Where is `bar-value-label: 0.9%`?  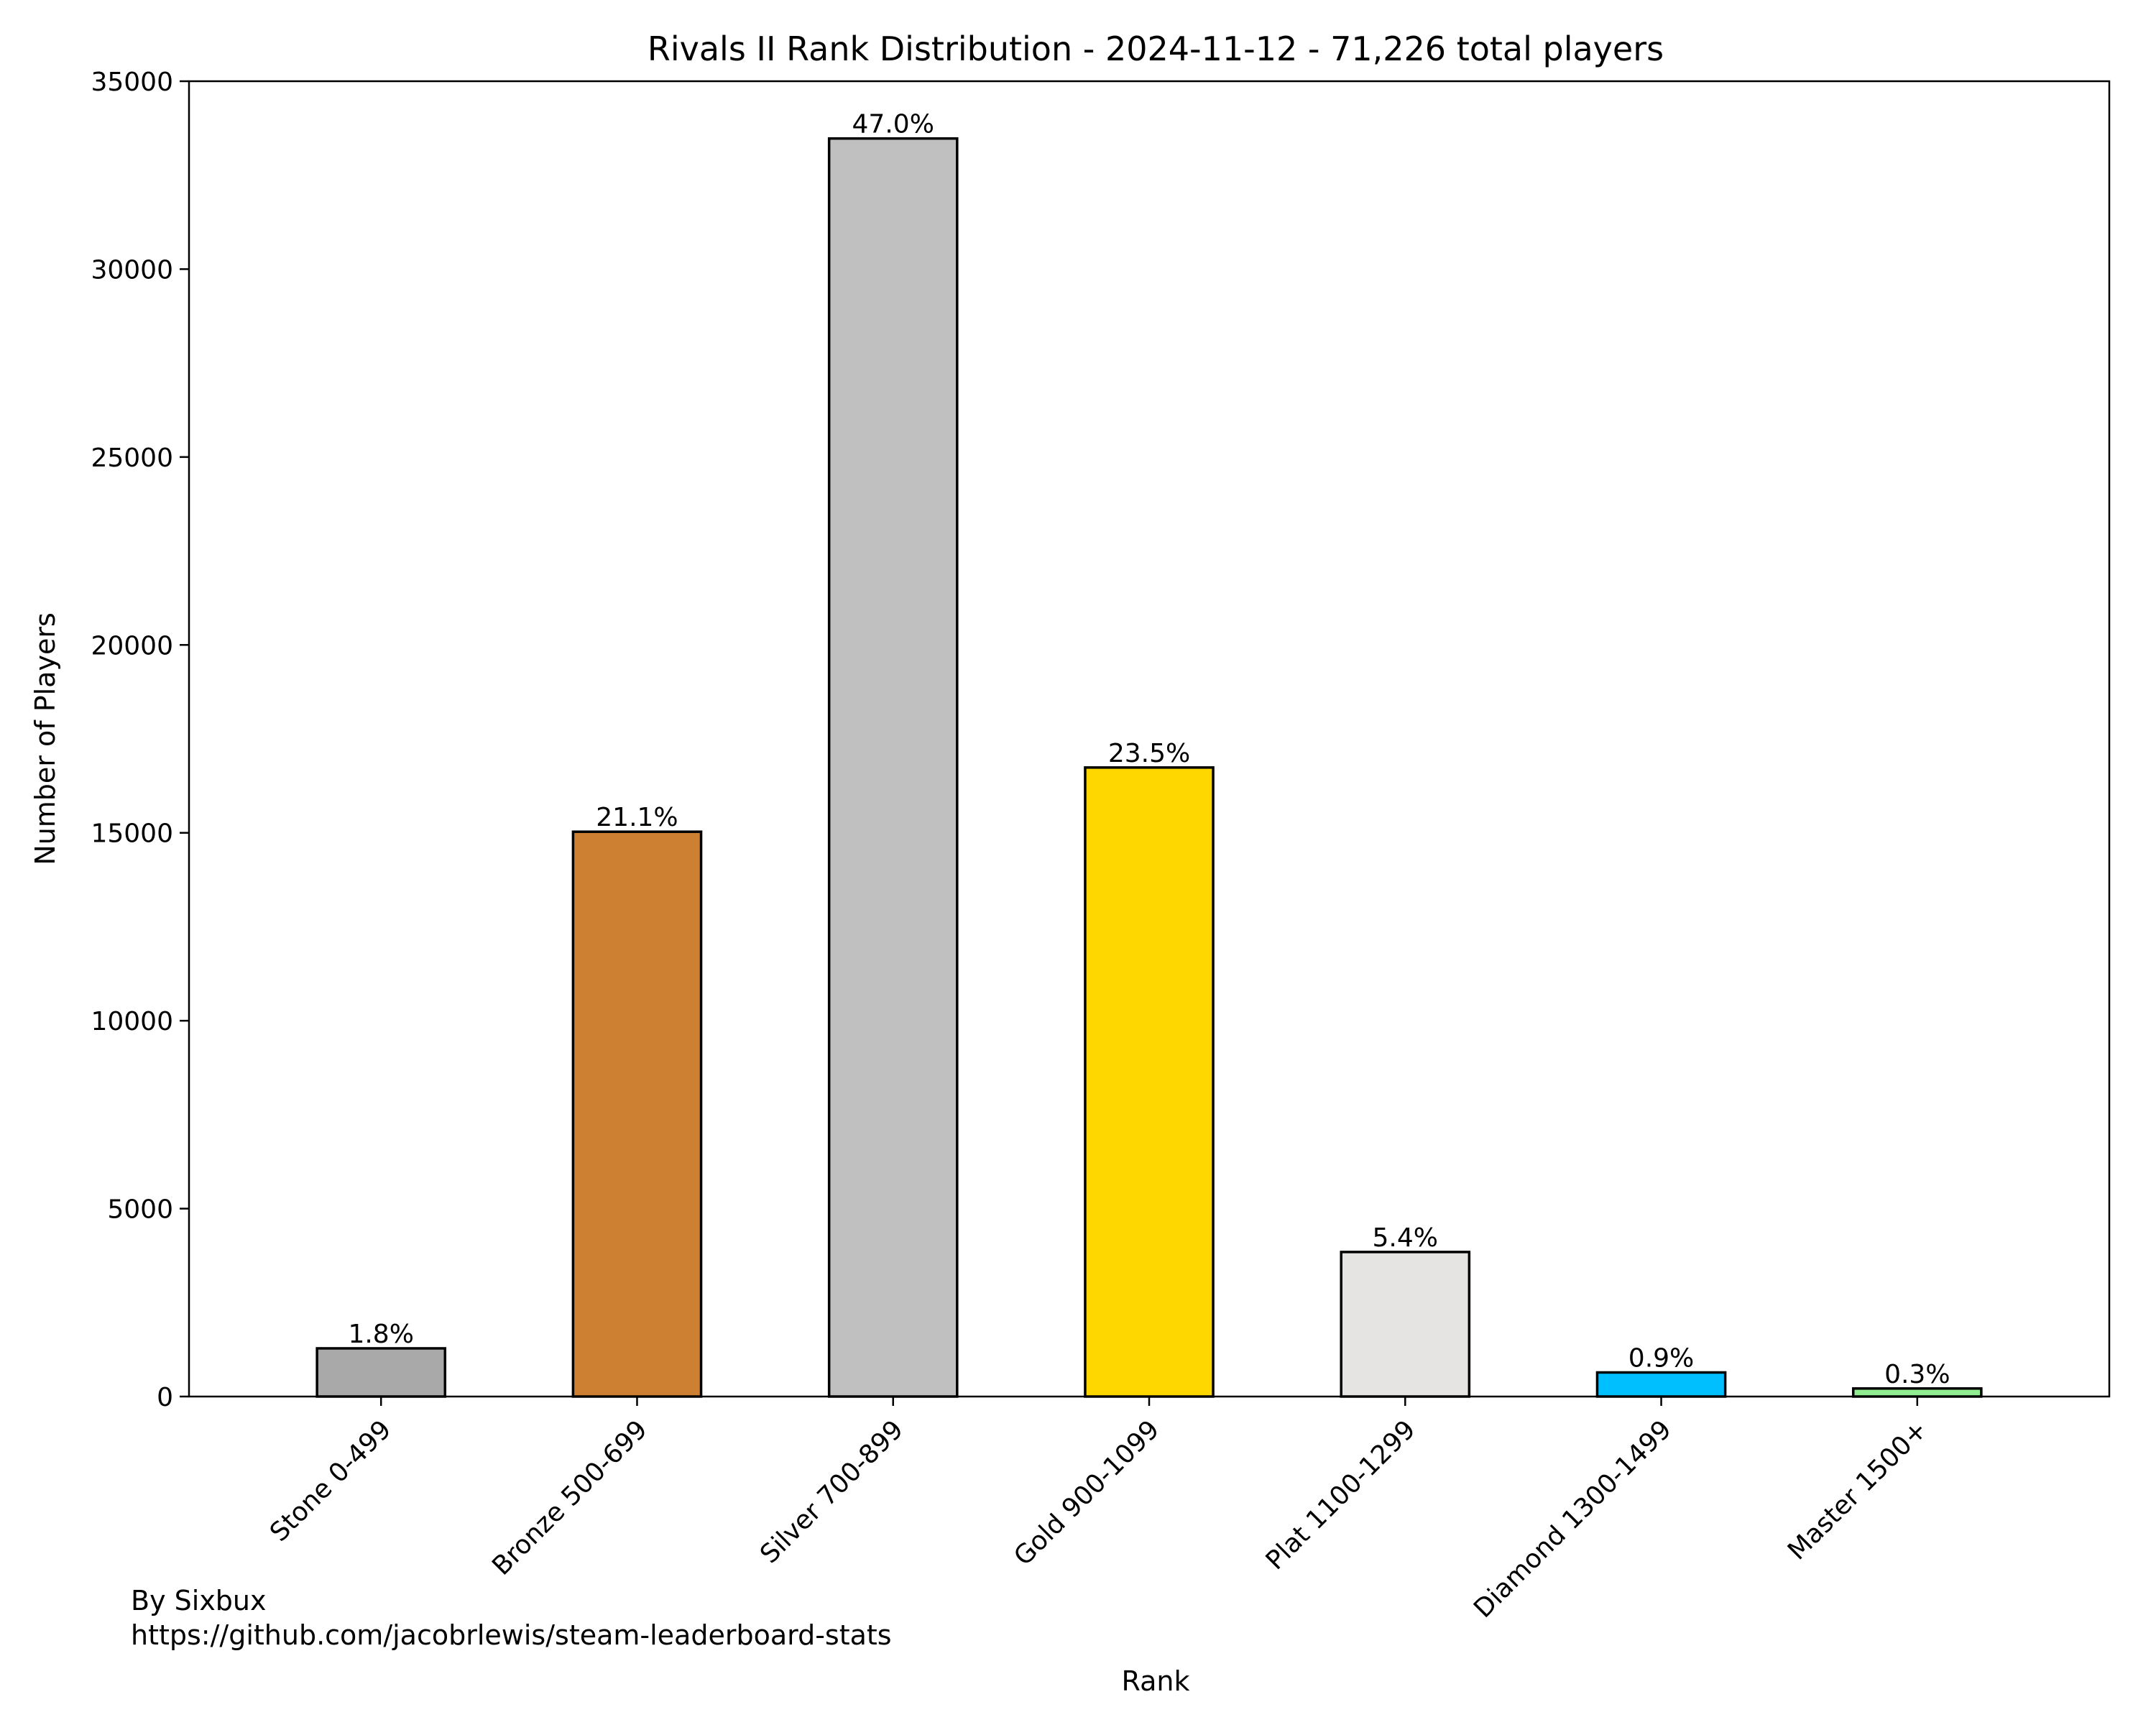 bar-value-label: 0.9% is located at coordinates (1661, 1358).